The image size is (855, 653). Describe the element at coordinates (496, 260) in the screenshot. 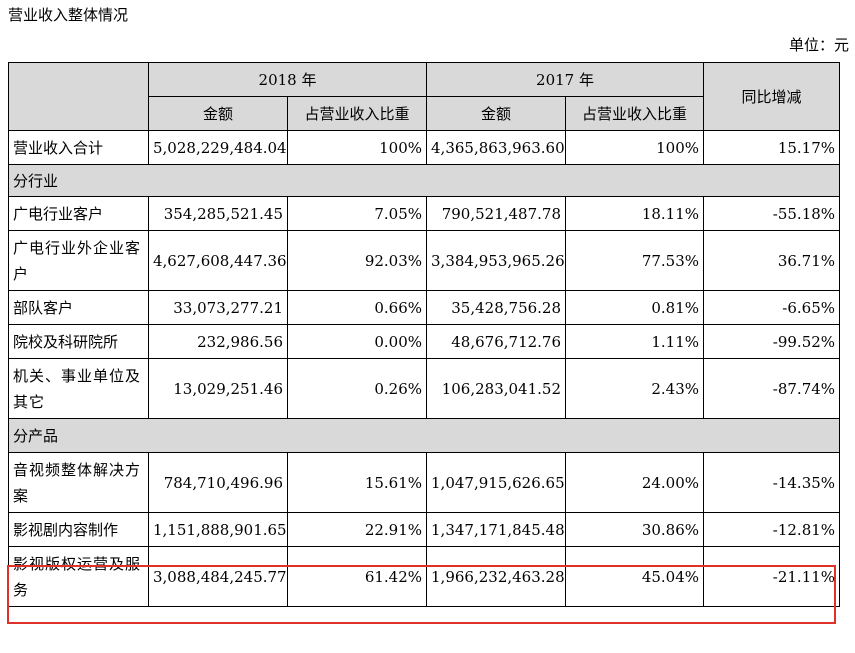

I see `amount-2017-cell: 3,384,953,965.26` at that location.